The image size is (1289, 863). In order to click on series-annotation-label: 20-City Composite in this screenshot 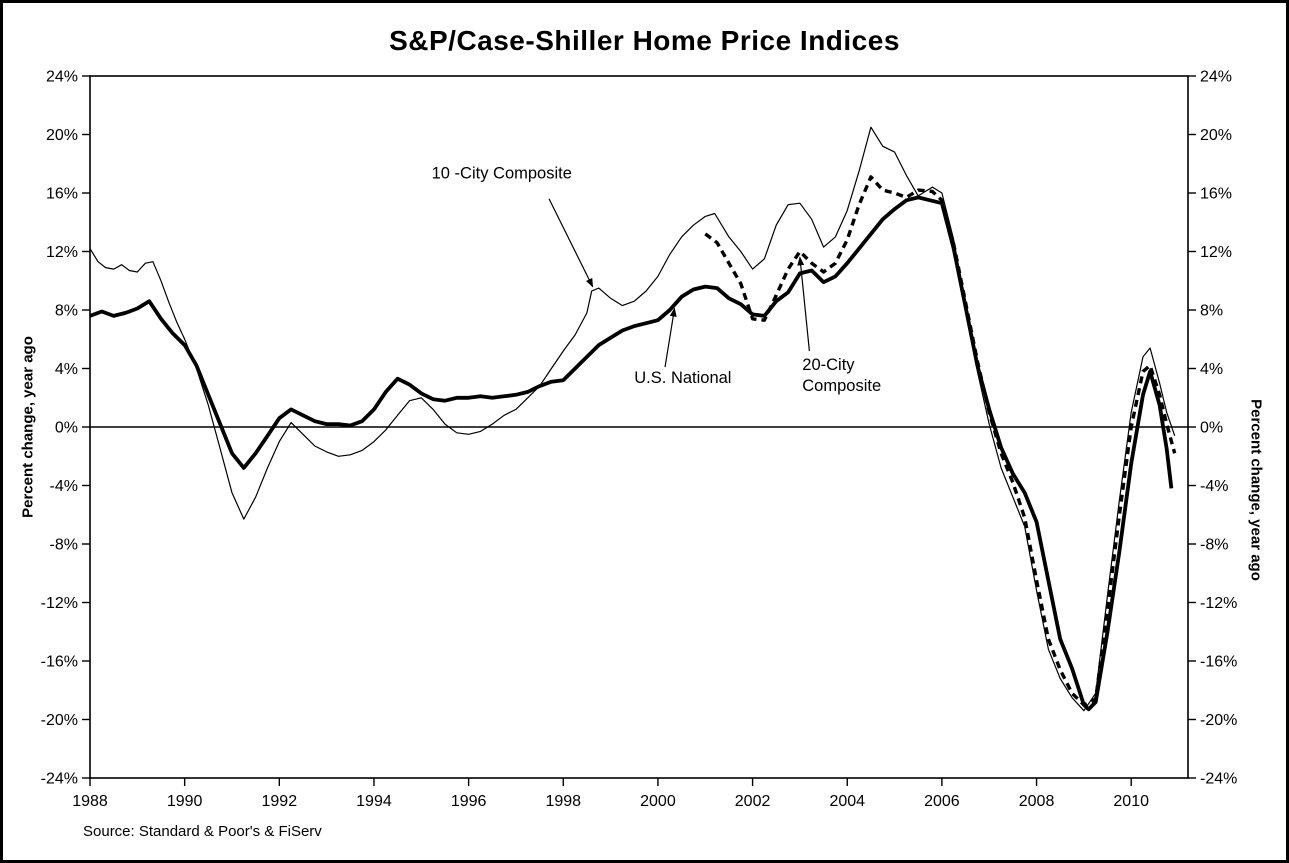, I will do `click(841, 375)`.